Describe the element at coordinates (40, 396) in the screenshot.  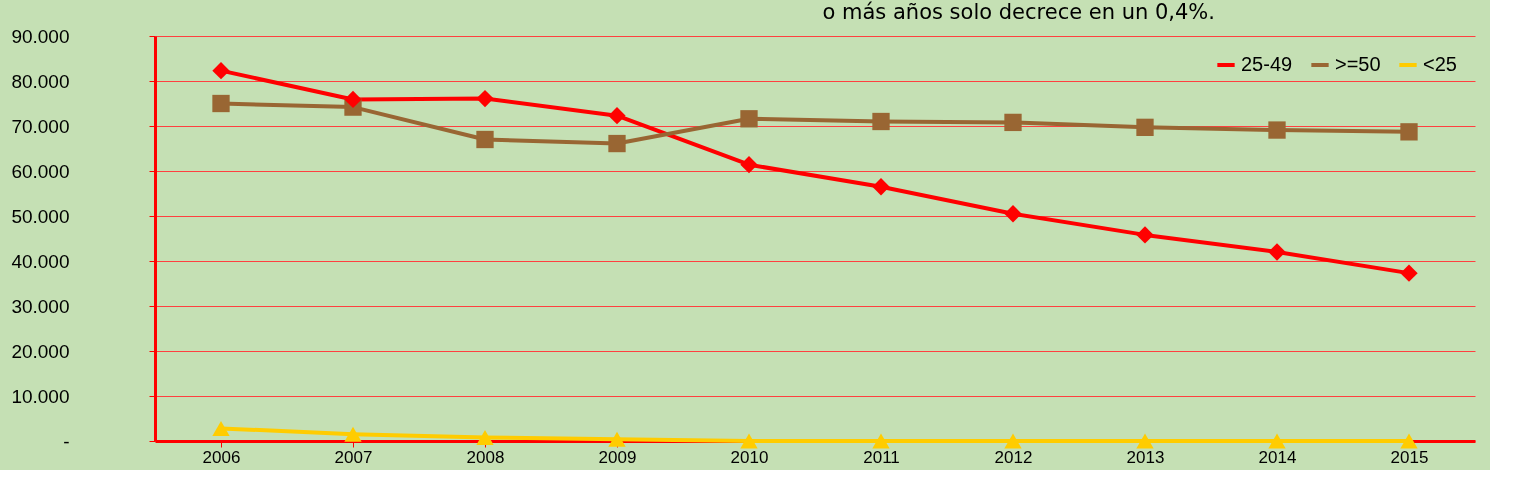
I see `y-tick-label: 10.000` at that location.